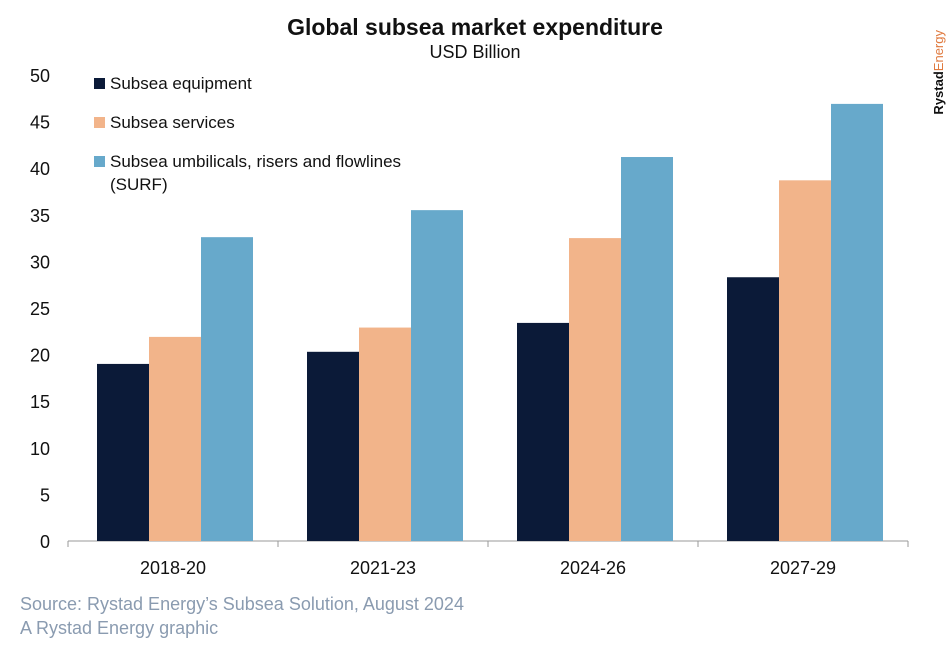  Describe the element at coordinates (593, 568) in the screenshot. I see `x-tick-label: 2024-26` at that location.